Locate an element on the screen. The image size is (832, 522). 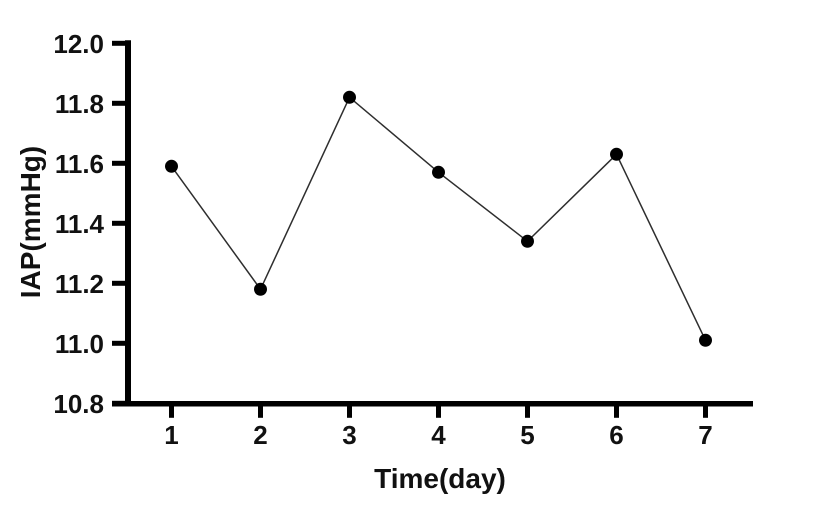
x-ticks: 1 2 3 4 5 6 7 is located at coordinates (438, 426).